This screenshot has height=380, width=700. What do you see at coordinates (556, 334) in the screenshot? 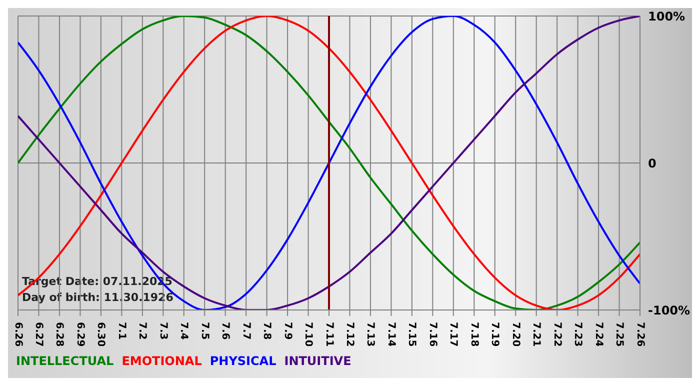
I see `x-tick-label: 7.22` at bounding box center [556, 334].